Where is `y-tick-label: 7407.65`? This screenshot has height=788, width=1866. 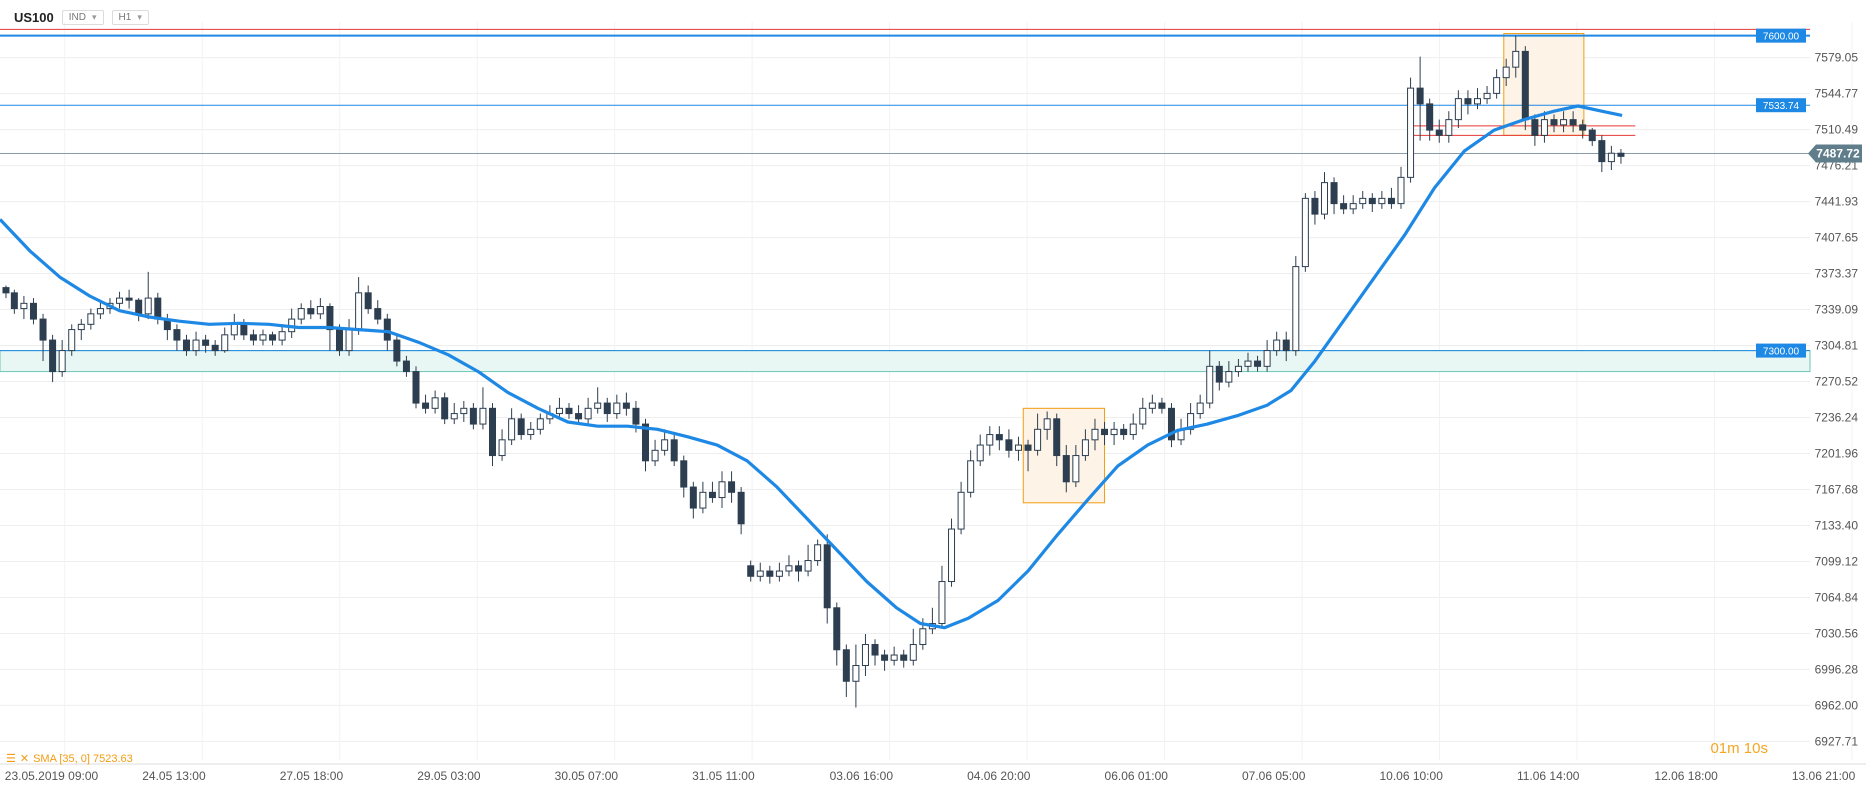
y-tick-label: 7407.65 is located at coordinates (1837, 238).